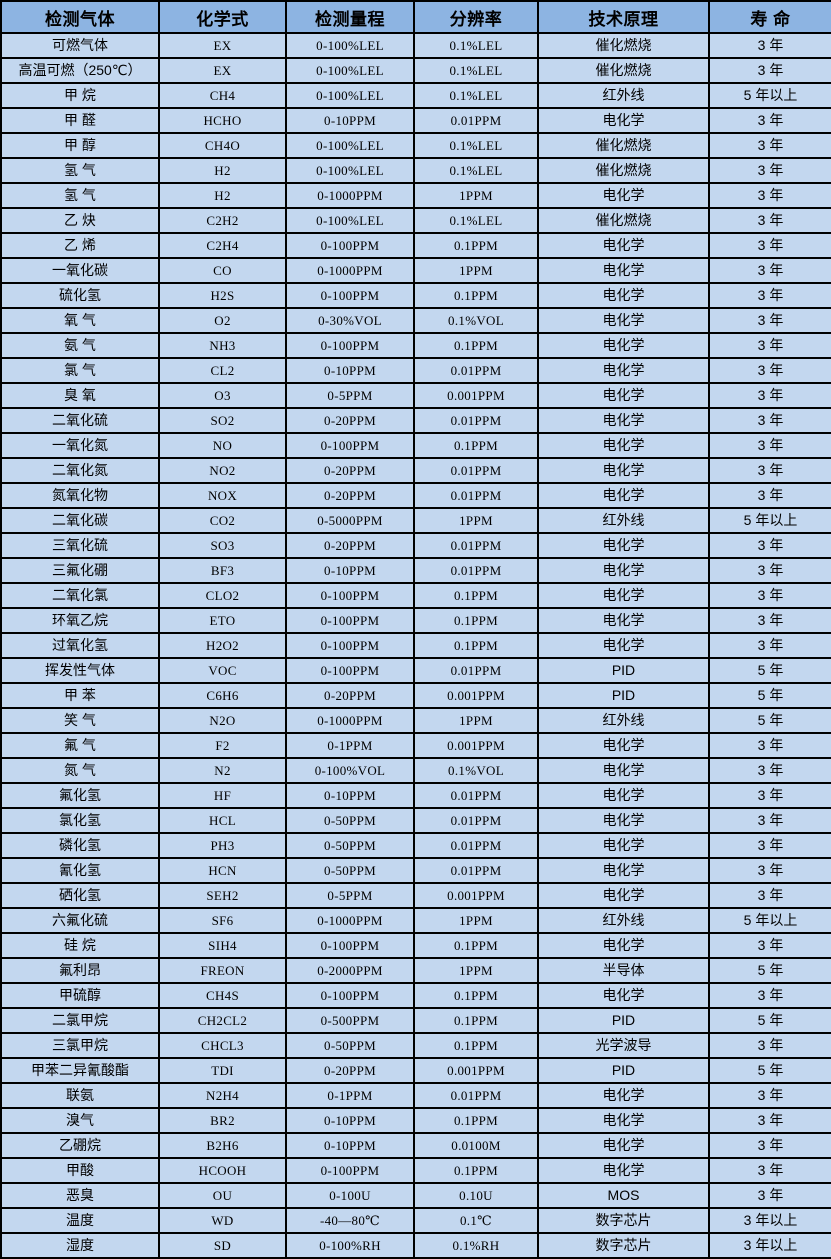 The image size is (831, 1259). I want to click on cell-formula: NO, so click(222, 445).